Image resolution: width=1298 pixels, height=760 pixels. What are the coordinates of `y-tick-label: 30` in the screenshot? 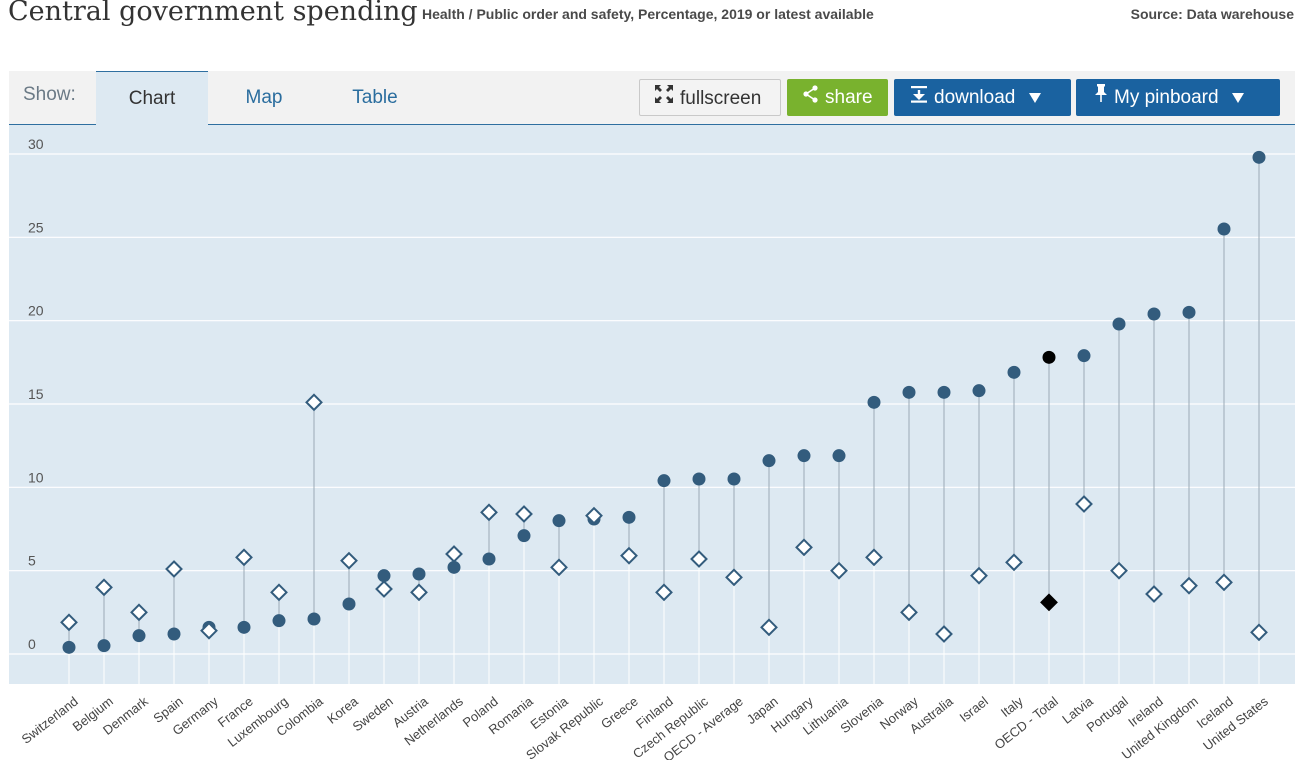 It's located at (36, 144).